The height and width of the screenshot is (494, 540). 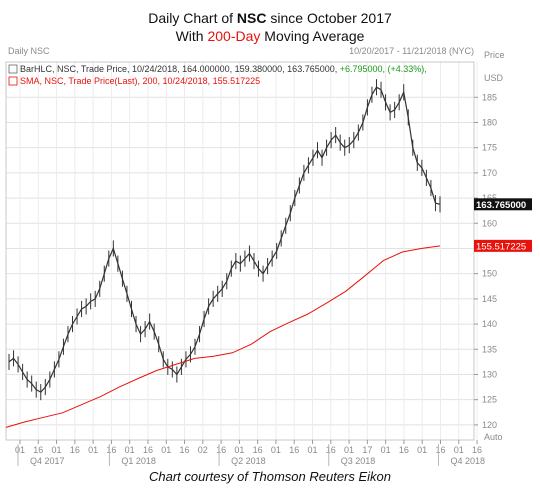 What do you see at coordinates (489, 122) in the screenshot?
I see `y-tick-label: 180` at bounding box center [489, 122].